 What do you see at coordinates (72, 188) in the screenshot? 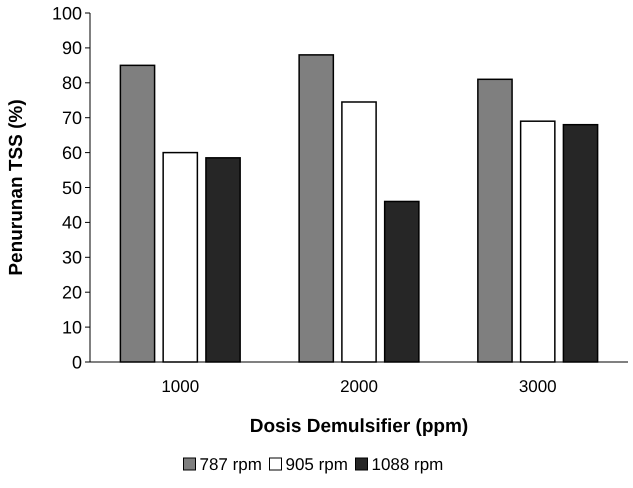
I see `y-tick-label: 50` at bounding box center [72, 188].